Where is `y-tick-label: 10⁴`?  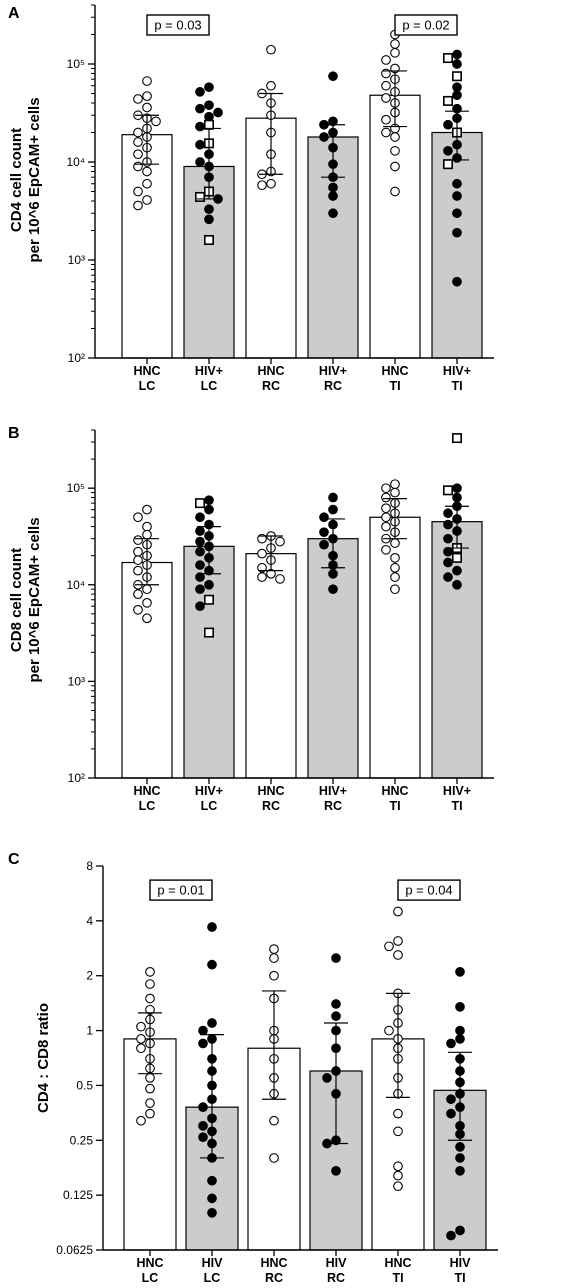
y-tick-label: 10⁴ is located at coordinates (75, 585).